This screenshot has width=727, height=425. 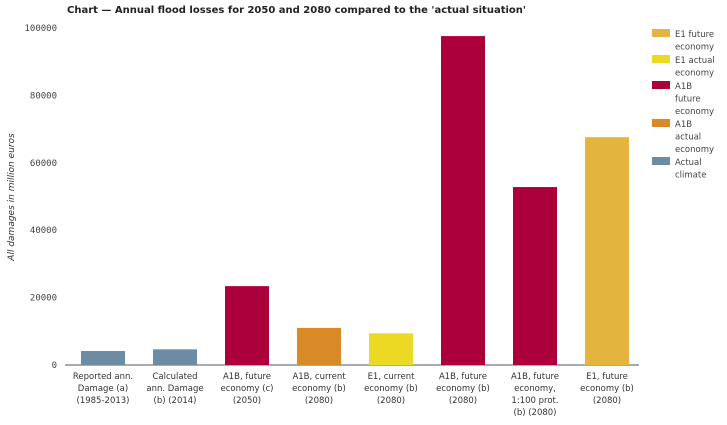 What do you see at coordinates (463, 389) in the screenshot?
I see `x-tick-label: A1B, future economy (b) (2080)` at bounding box center [463, 389].